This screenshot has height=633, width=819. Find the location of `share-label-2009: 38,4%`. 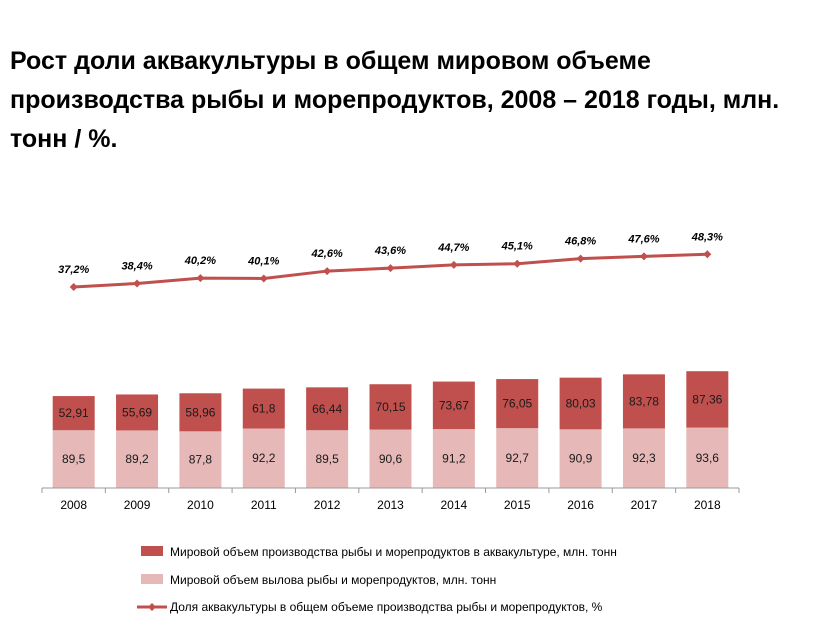

share-label-2009: 38,4% is located at coordinates (136, 266).